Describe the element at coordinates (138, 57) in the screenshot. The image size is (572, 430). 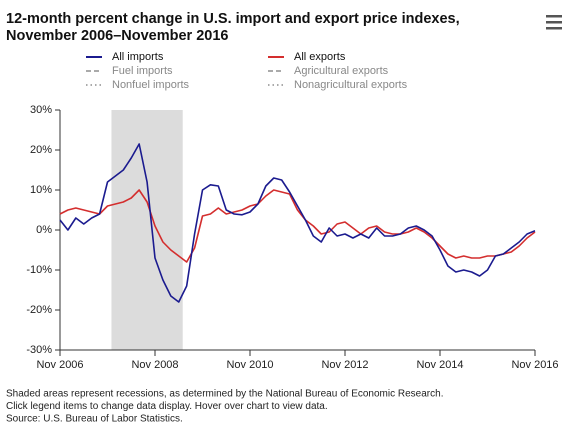
I see `legend-label: All imports` at that location.